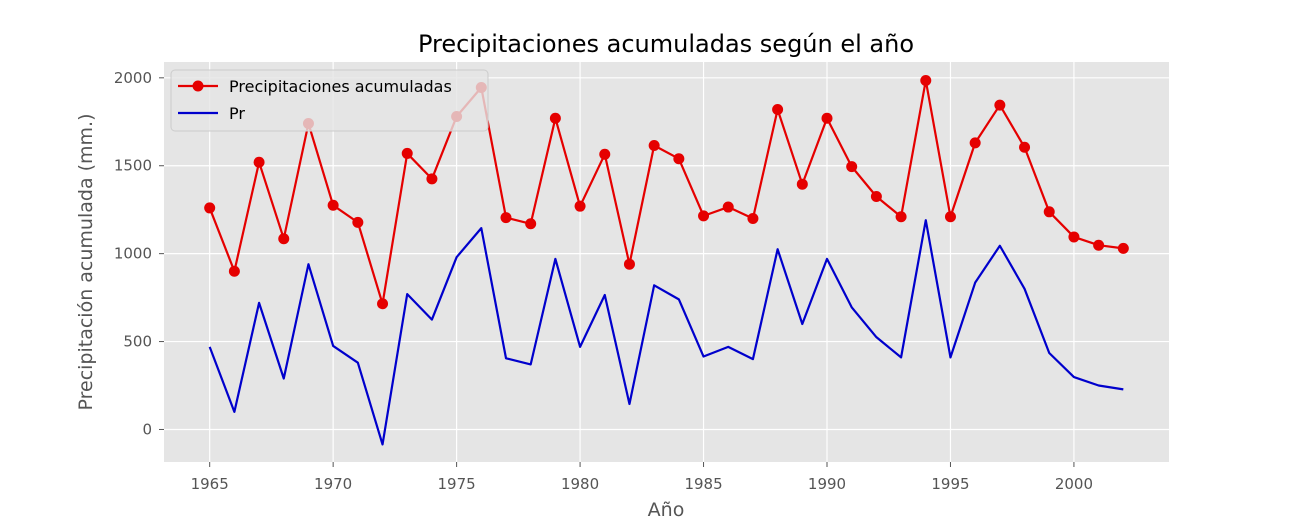  Describe the element at coordinates (133, 254) in the screenshot. I see `y-tick-label: 1000` at that location.